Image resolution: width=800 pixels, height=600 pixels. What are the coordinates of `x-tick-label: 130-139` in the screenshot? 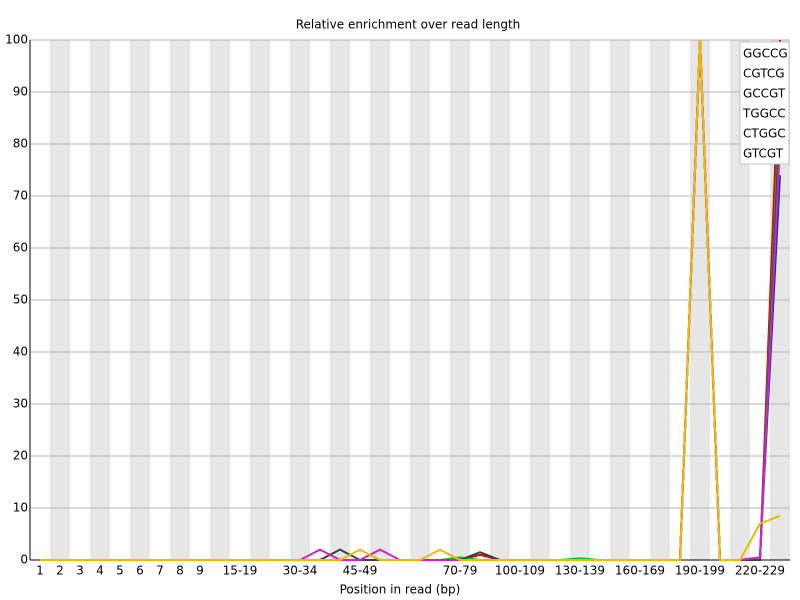 It's located at (580, 571).